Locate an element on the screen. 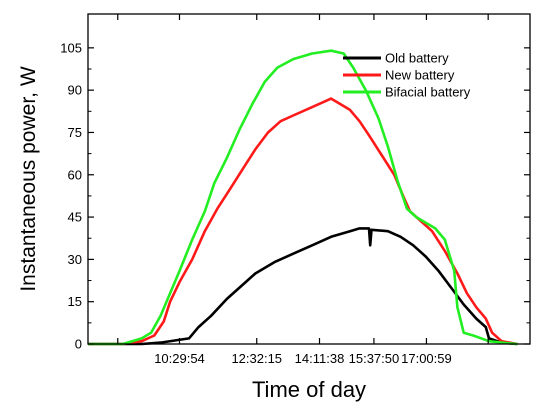  y-tick-label: 90 is located at coordinates (75, 90).